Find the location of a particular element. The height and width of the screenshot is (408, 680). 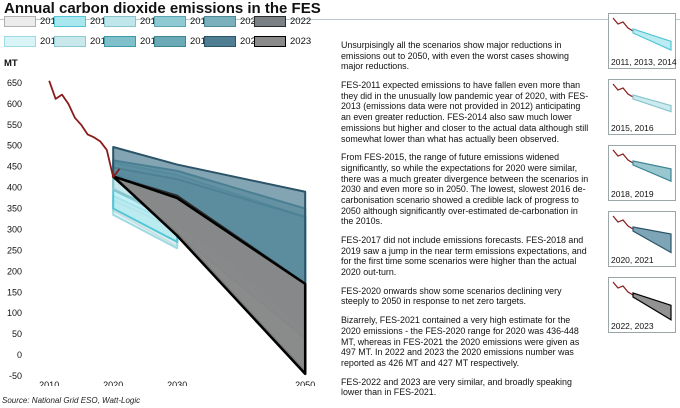

thumbnail-label: 2020, 2021 is located at coordinates (632, 260).